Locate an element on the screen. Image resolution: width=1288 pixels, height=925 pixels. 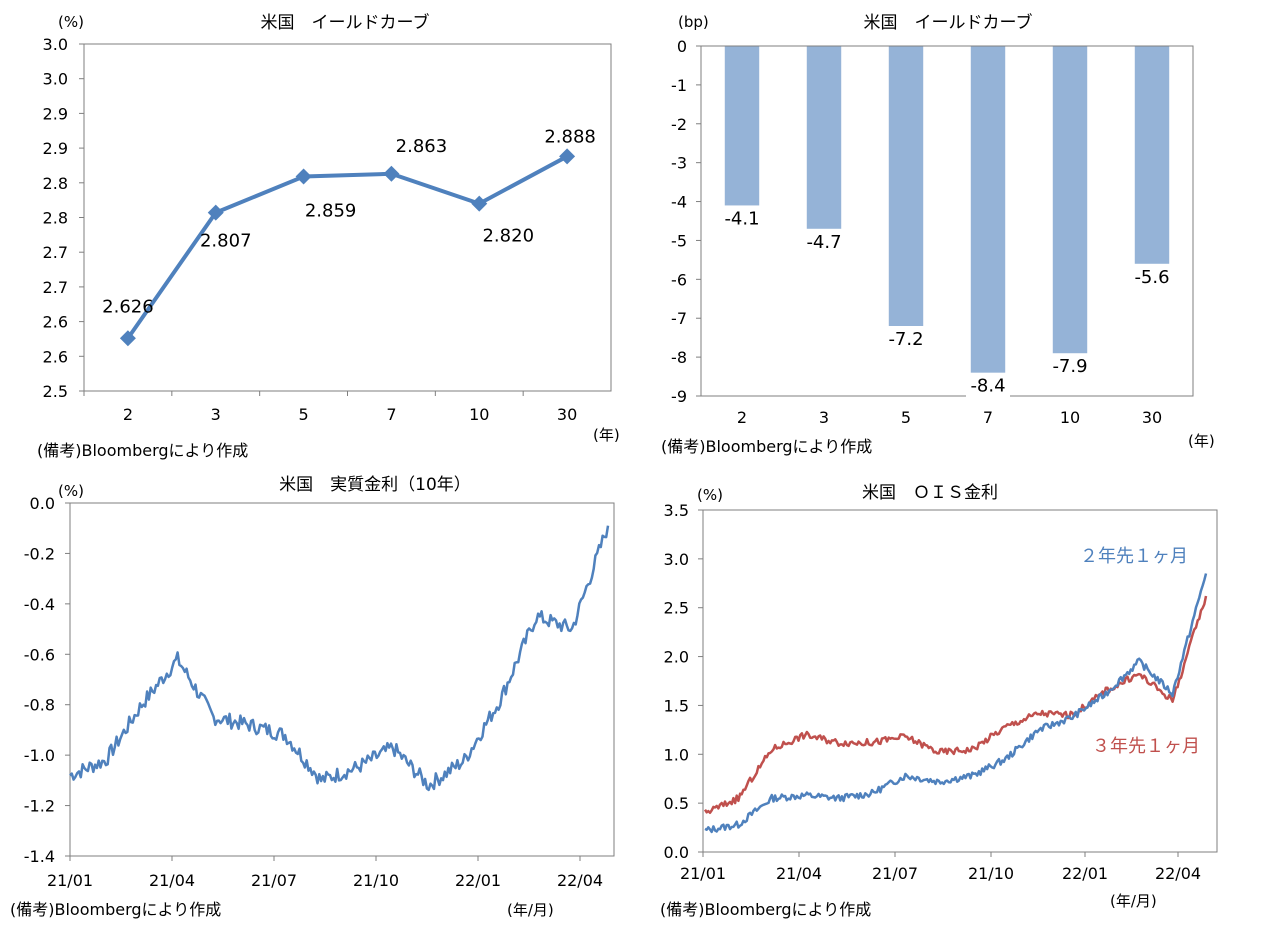
chart1-x-tick-label: 10 is located at coordinates (479, 414).